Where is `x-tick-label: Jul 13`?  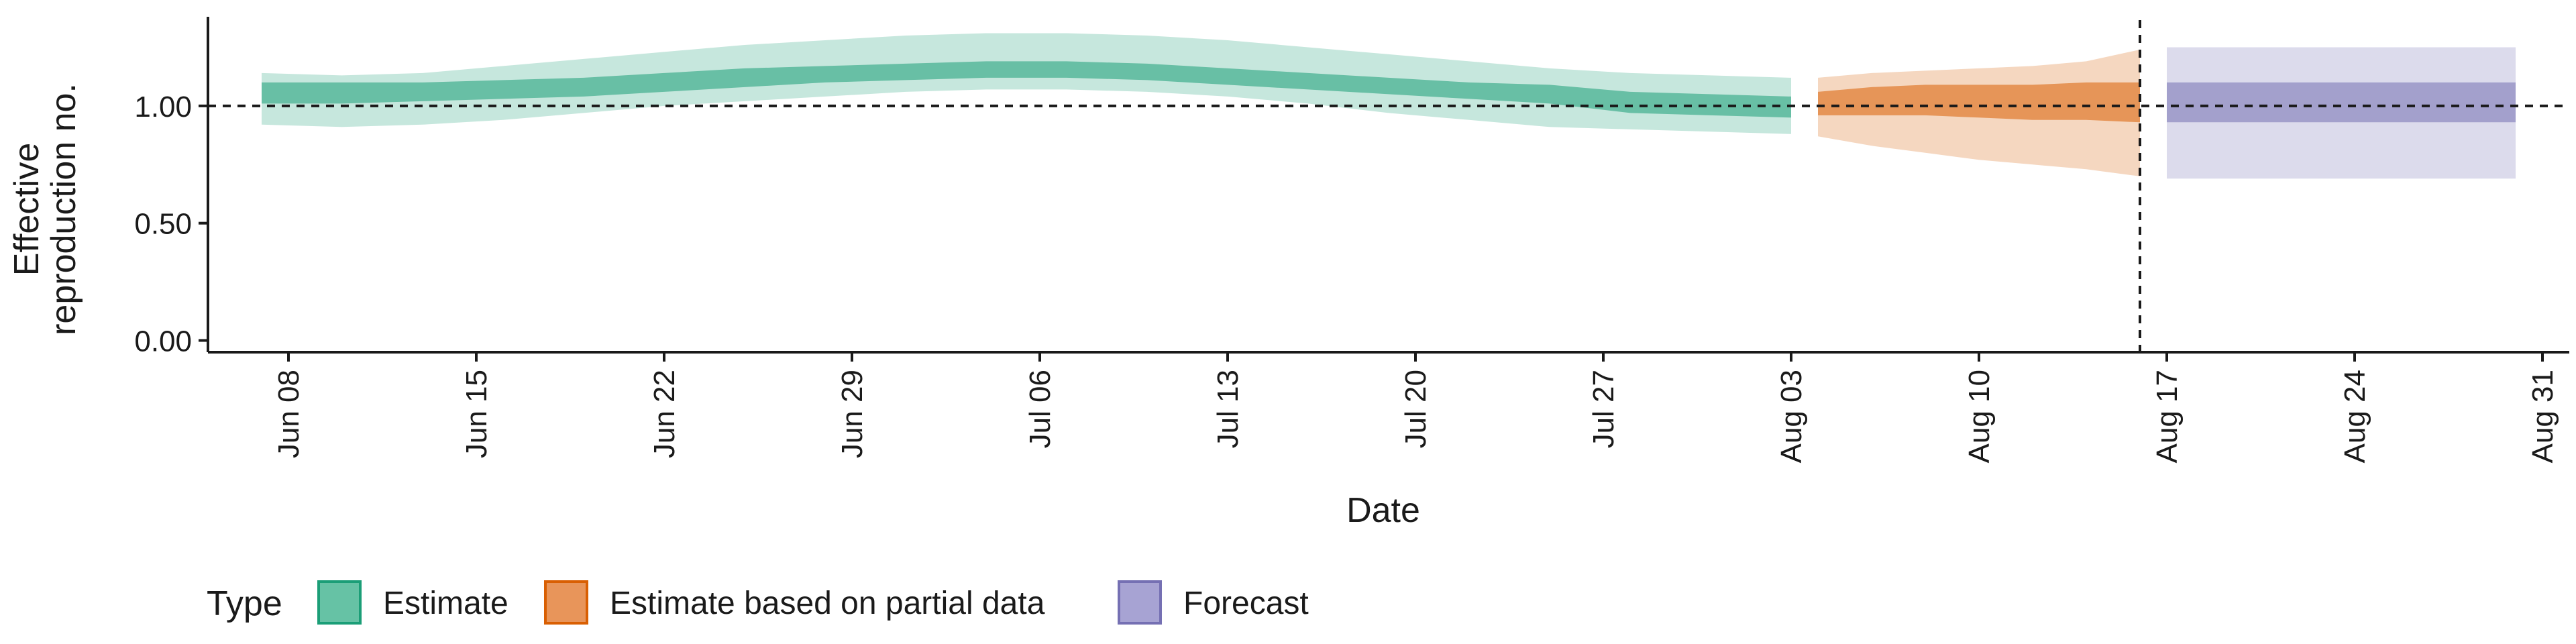 x-tick-label: Jul 13 is located at coordinates (1228, 409).